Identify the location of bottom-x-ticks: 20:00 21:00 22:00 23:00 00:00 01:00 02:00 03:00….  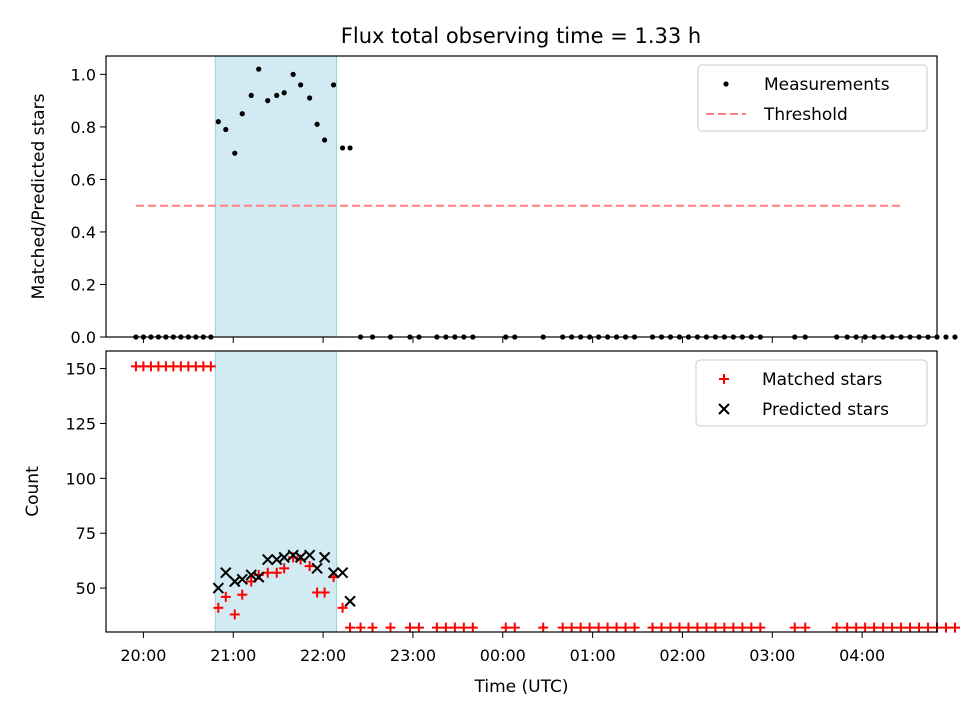
(502, 648).